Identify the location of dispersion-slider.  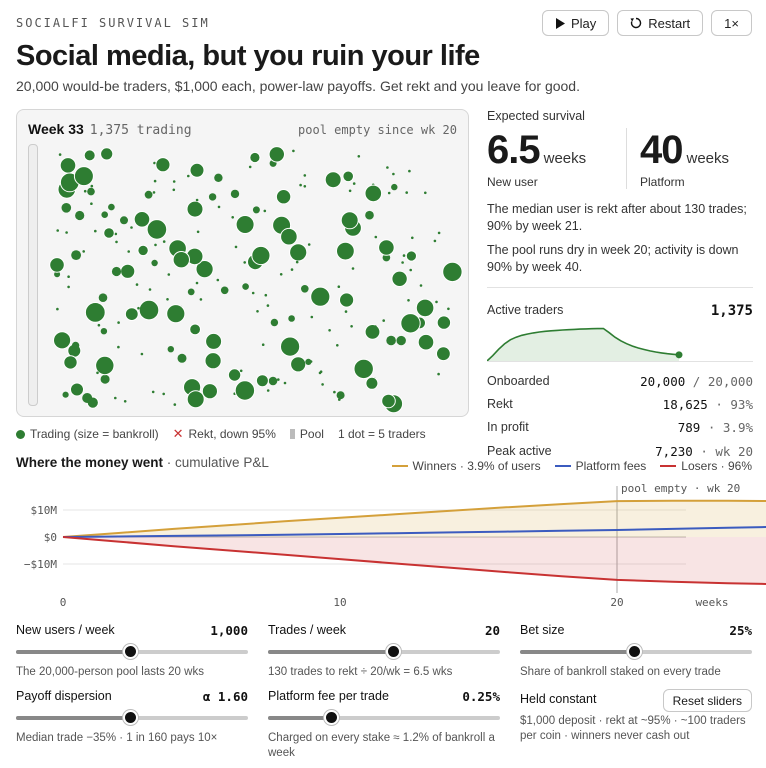
(132, 717).